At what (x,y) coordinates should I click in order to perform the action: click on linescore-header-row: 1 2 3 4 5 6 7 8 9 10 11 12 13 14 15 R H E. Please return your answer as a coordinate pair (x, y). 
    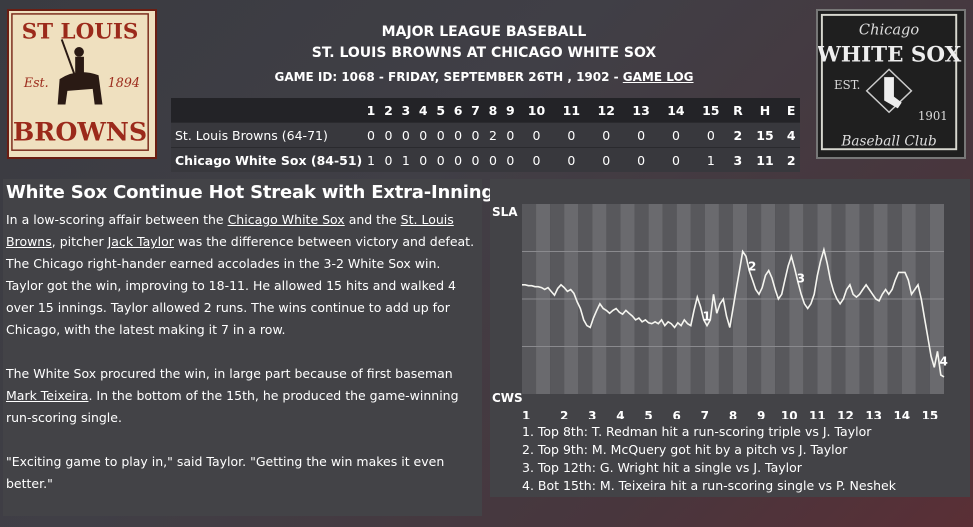
    Looking at the image, I should click on (485, 110).